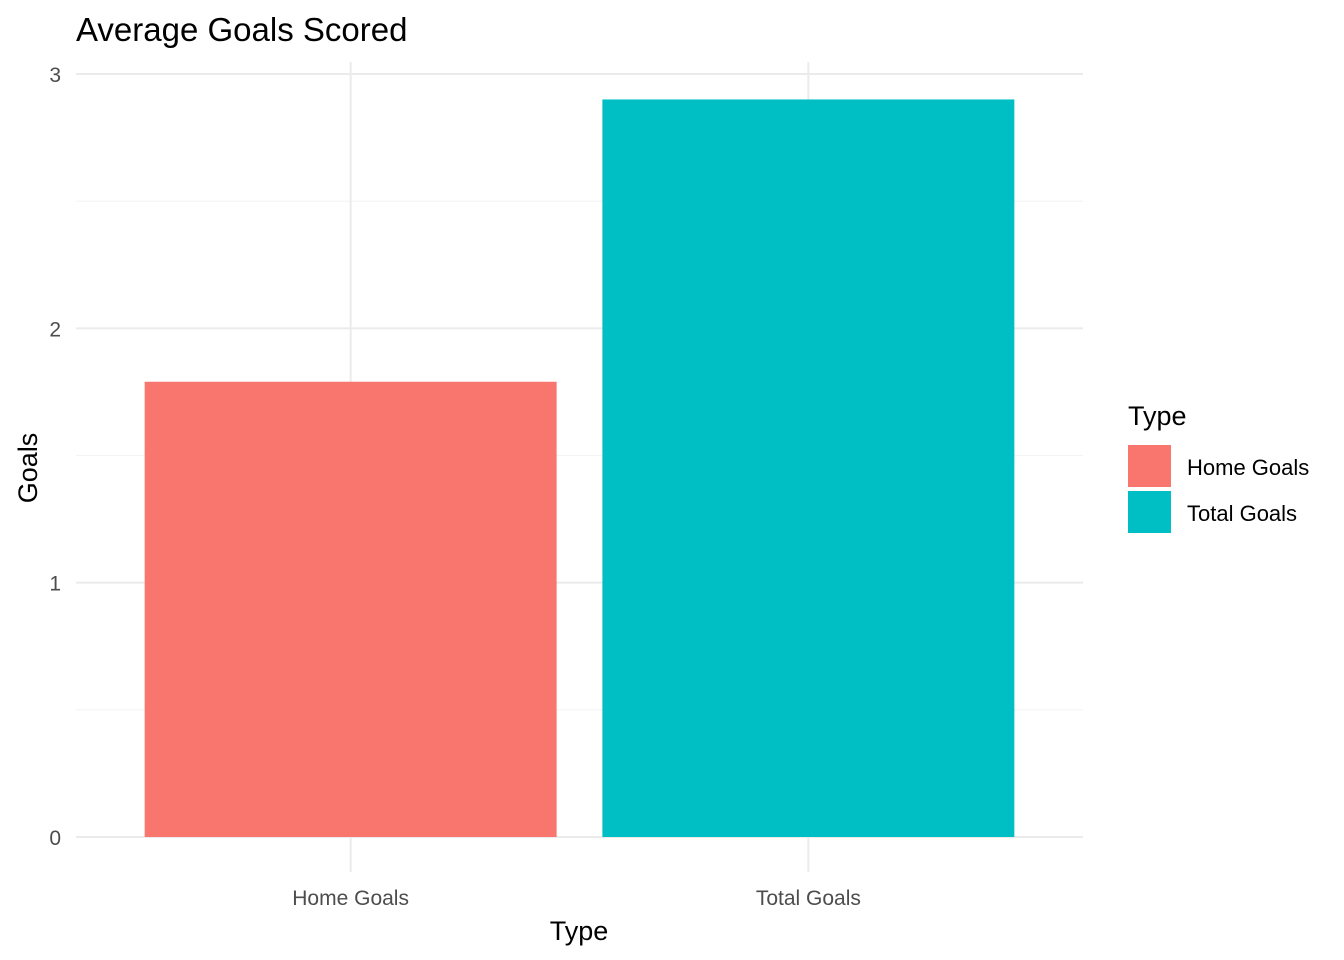 The height and width of the screenshot is (960, 1344). What do you see at coordinates (55, 75) in the screenshot?
I see `y-tick-label: 3` at bounding box center [55, 75].